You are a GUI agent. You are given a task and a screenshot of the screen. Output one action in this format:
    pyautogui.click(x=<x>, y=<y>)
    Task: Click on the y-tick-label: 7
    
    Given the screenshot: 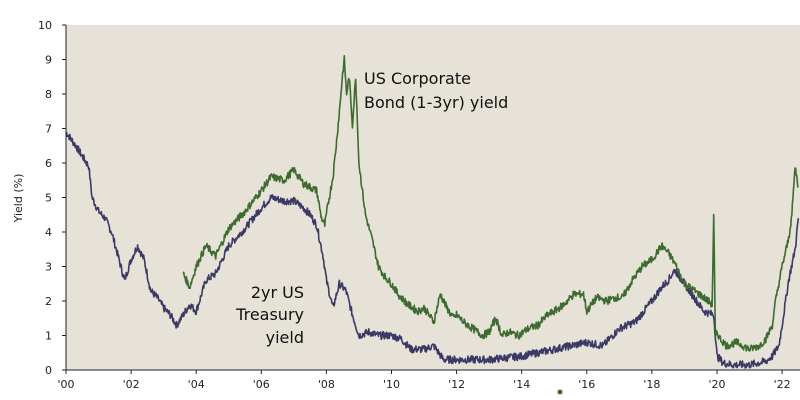 What is the action you would take?
    pyautogui.click(x=48, y=129)
    